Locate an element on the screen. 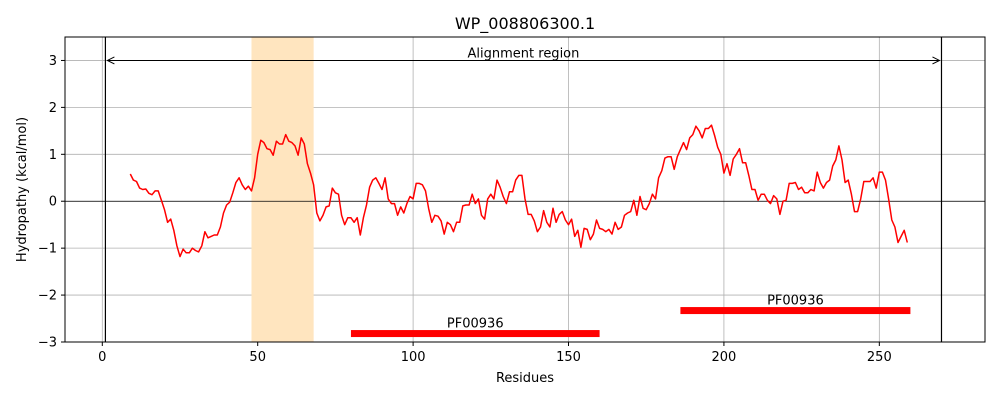  highlight-layer is located at coordinates (282, 189).